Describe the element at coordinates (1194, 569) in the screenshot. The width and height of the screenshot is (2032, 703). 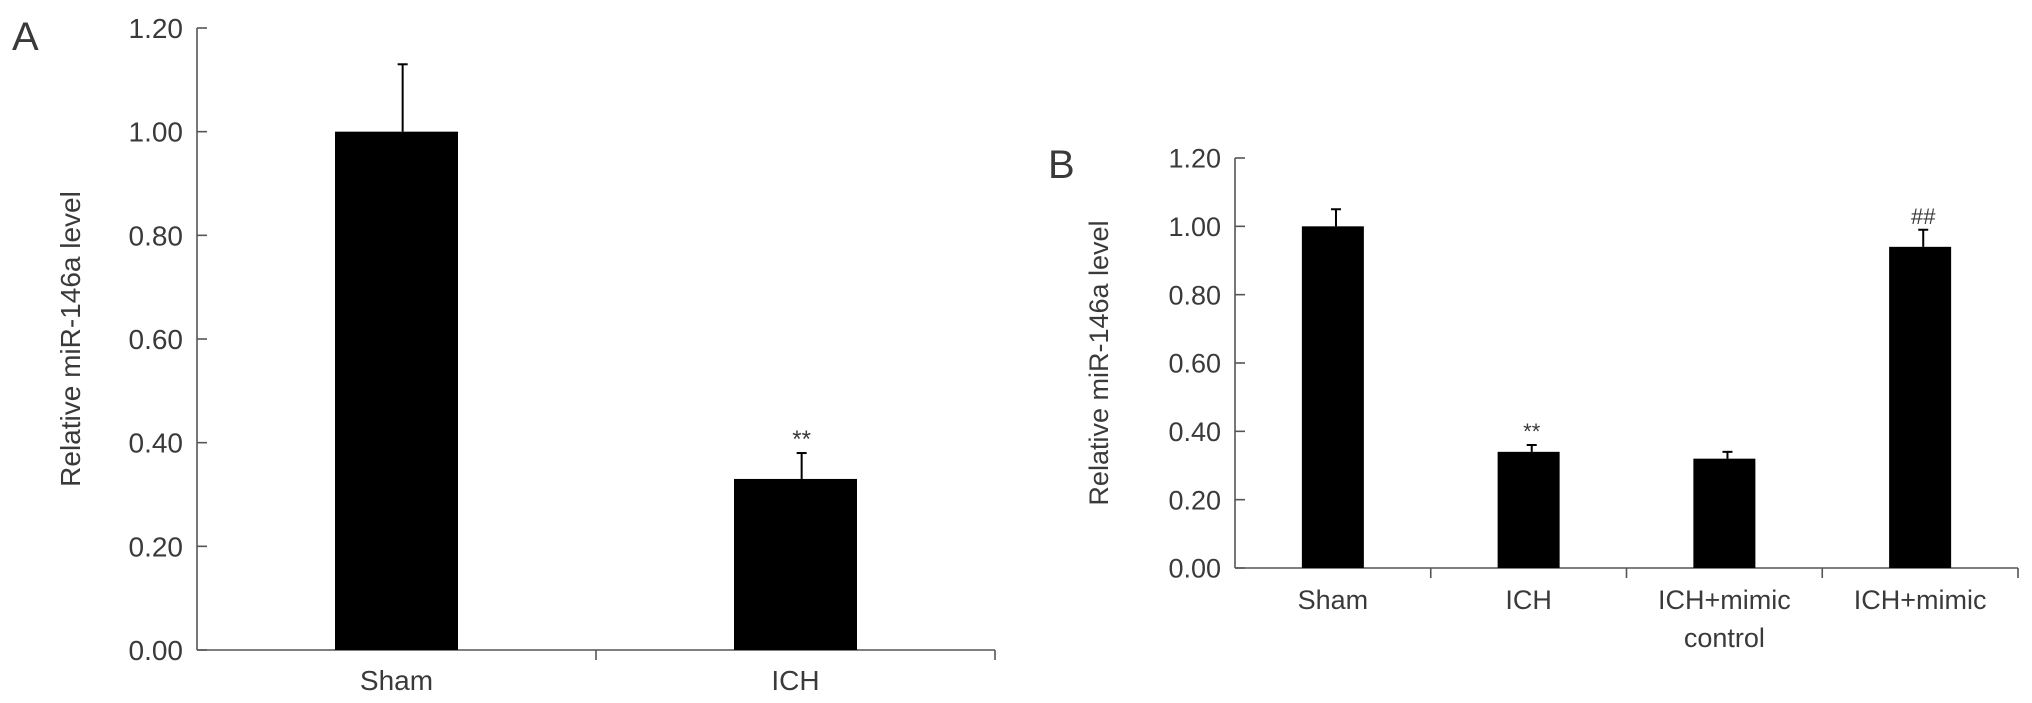
I see `panel-b-y-tick-label: 0.00` at that location.